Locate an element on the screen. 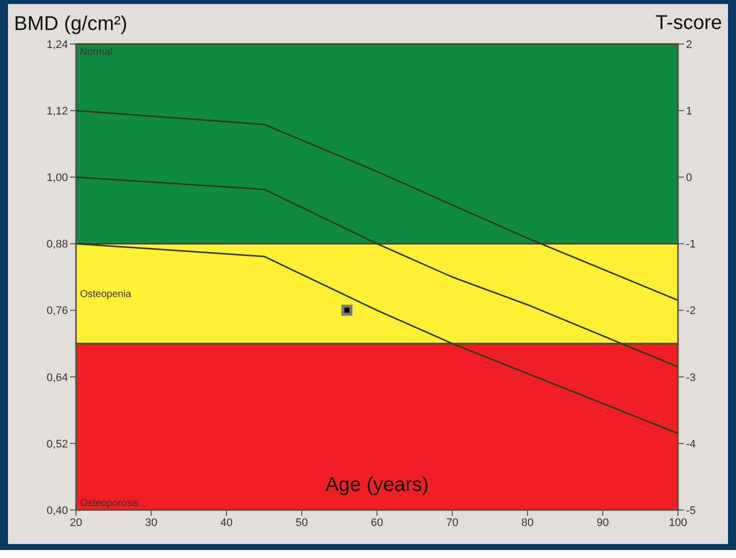 Image resolution: width=736 pixels, height=558 pixels. x-tick-label: 50 is located at coordinates (302, 522).